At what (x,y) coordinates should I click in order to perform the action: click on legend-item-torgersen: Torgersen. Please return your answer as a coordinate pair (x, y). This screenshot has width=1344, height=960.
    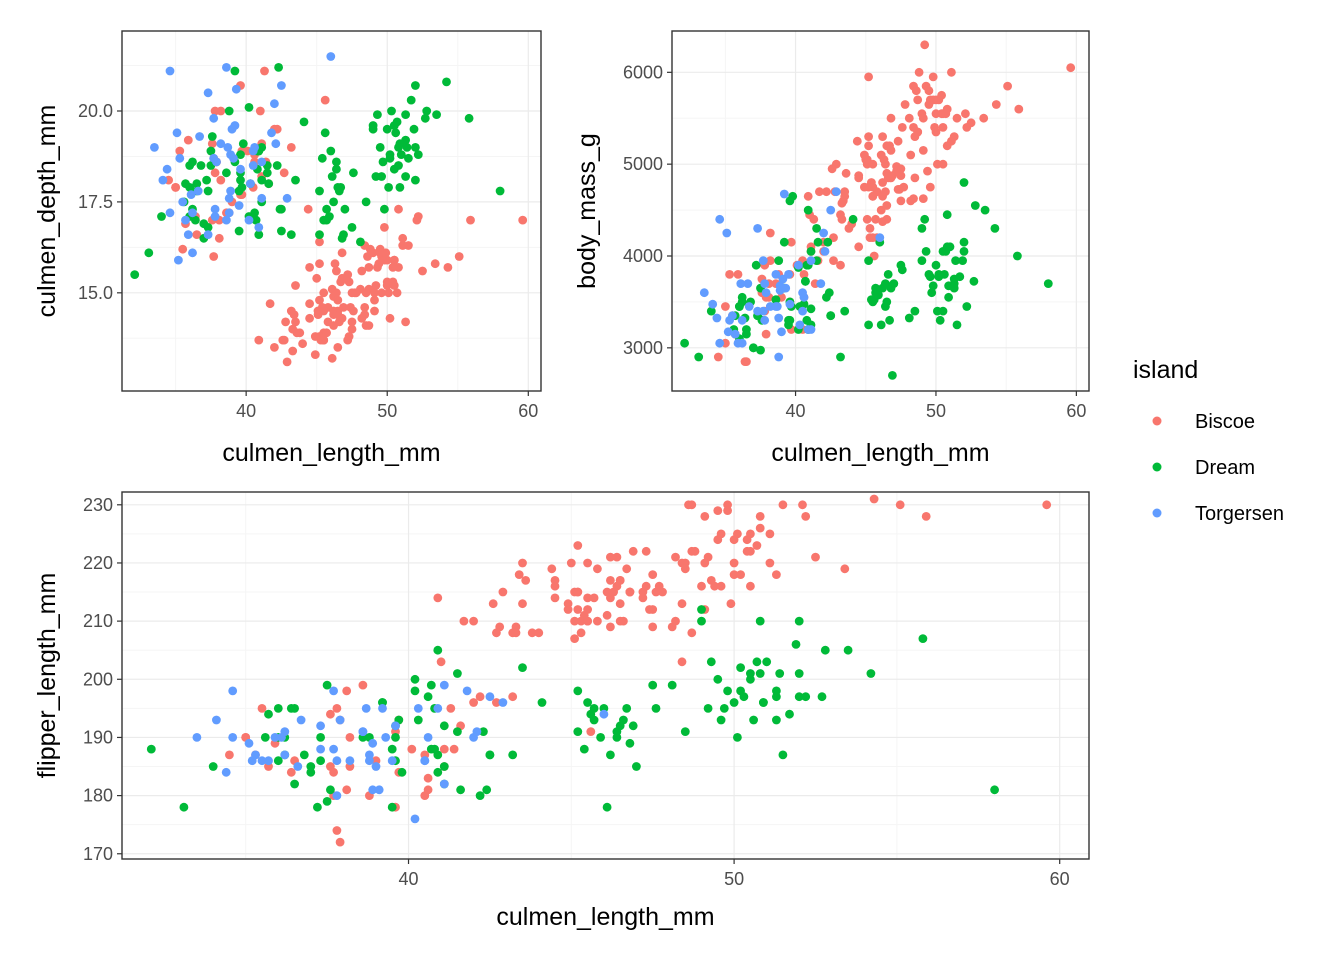
    Looking at the image, I should click on (1218, 514).